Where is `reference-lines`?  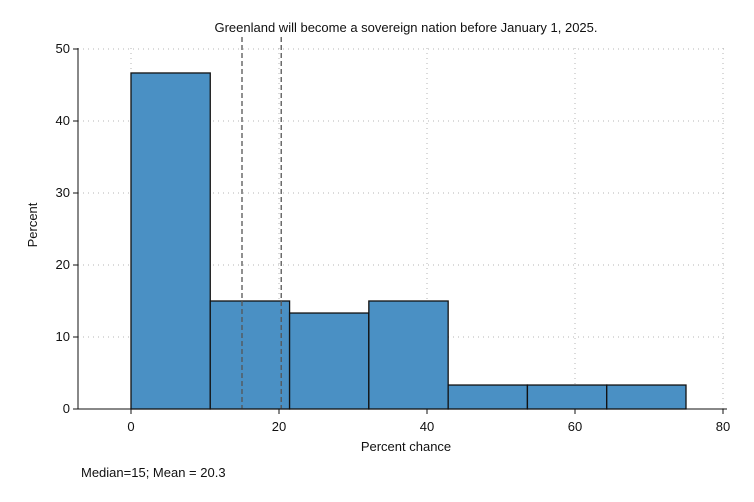 reference-lines is located at coordinates (261, 223).